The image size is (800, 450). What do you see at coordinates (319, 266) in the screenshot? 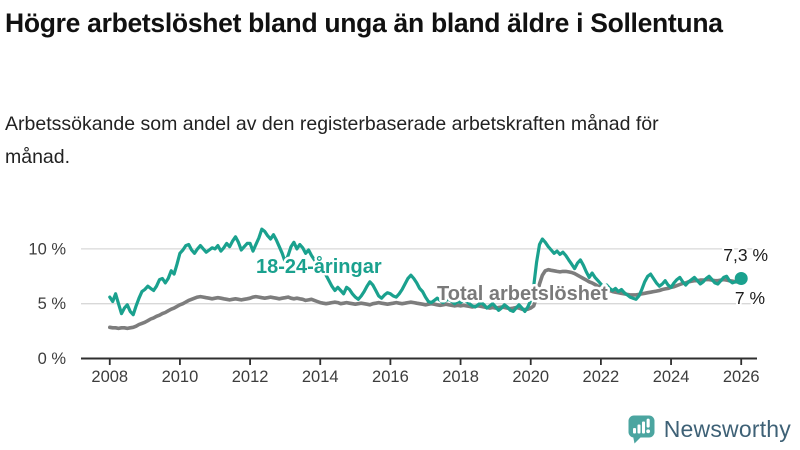
I see `series-label-young: 18-24-åringar` at bounding box center [319, 266].